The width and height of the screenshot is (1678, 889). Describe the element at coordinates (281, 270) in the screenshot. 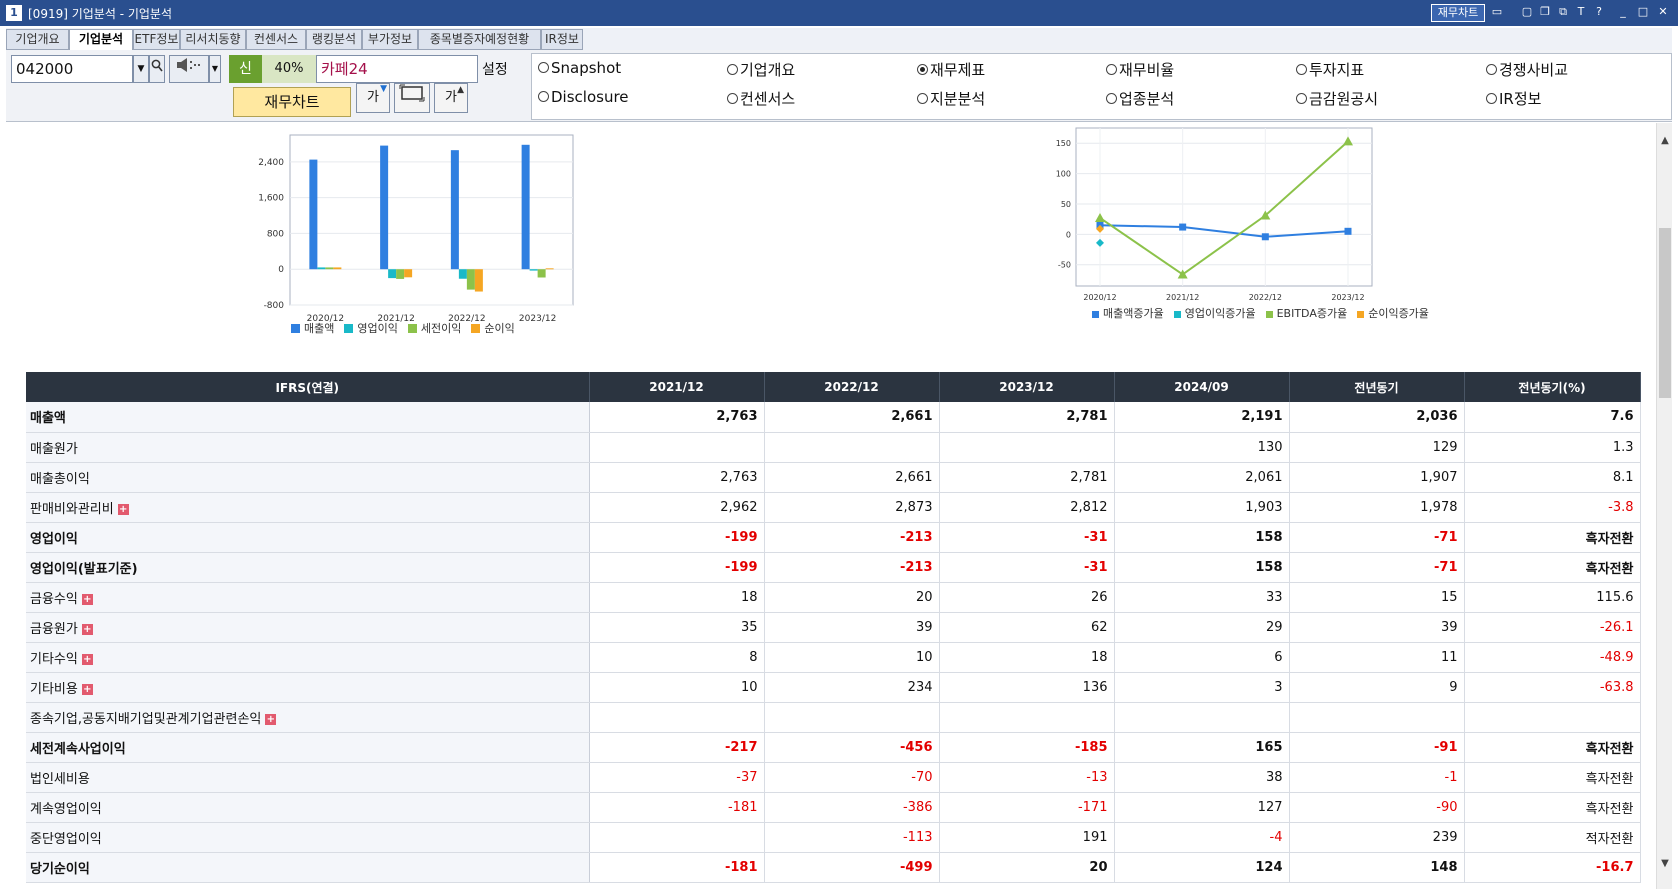

I see `y-tick-label: 0` at that location.